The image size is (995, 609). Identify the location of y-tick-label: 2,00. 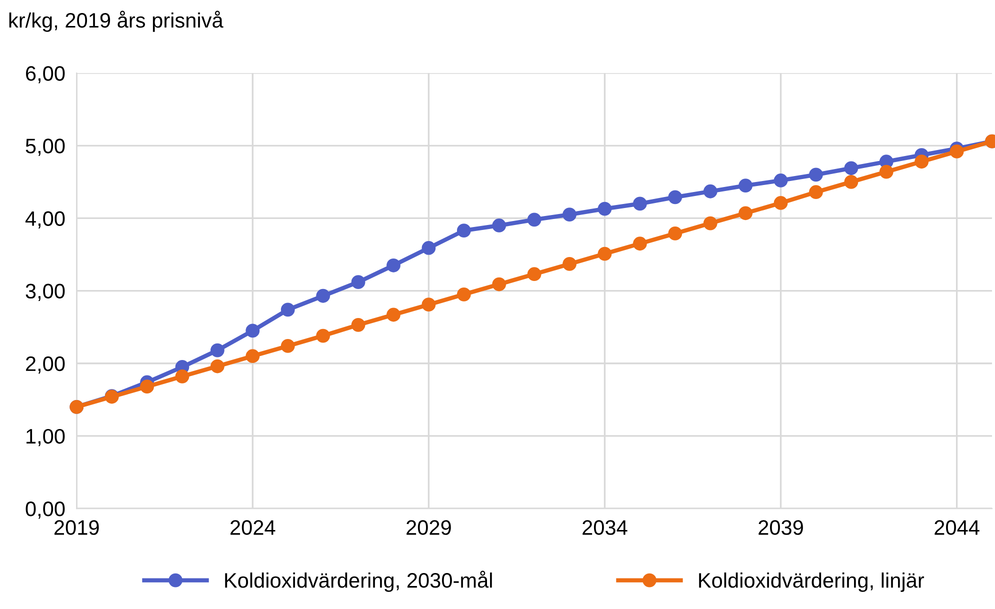
(45, 365).